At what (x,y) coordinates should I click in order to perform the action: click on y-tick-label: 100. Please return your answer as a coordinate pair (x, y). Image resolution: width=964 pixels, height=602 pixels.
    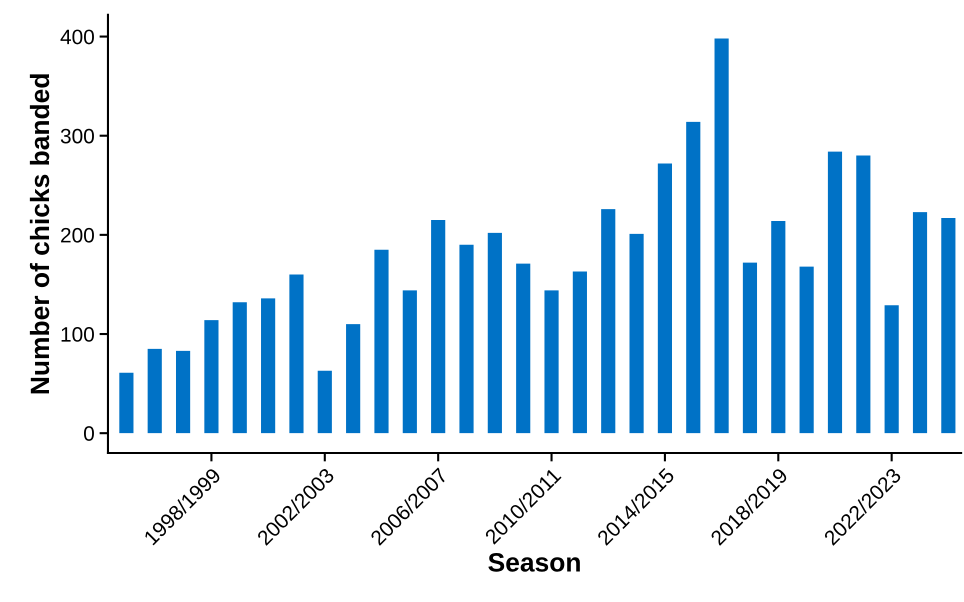
    Looking at the image, I should click on (78, 334).